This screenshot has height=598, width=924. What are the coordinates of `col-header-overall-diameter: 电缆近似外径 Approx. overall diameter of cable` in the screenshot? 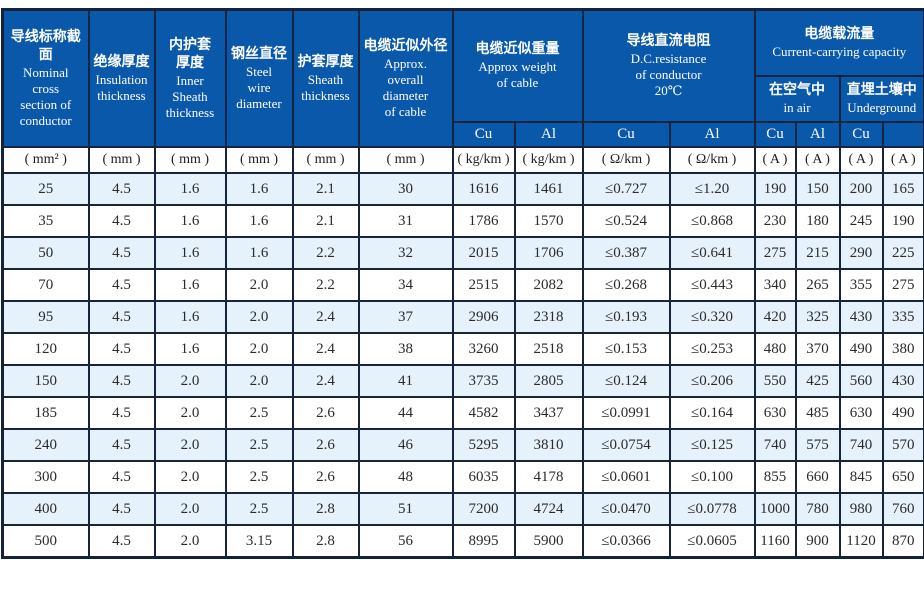 It's located at (405, 78).